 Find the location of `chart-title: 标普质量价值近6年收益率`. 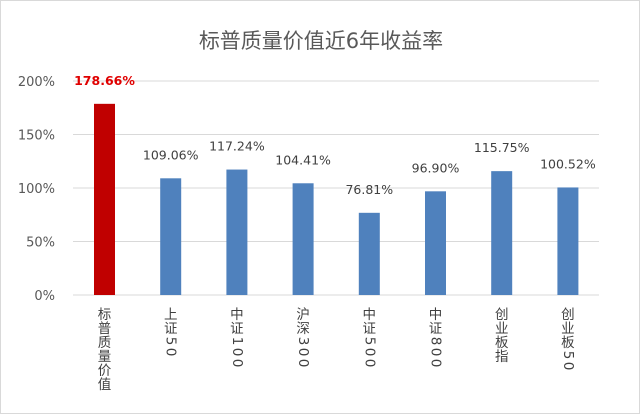

chart-title: 标普质量价值近6年收益率 is located at coordinates (321, 41).